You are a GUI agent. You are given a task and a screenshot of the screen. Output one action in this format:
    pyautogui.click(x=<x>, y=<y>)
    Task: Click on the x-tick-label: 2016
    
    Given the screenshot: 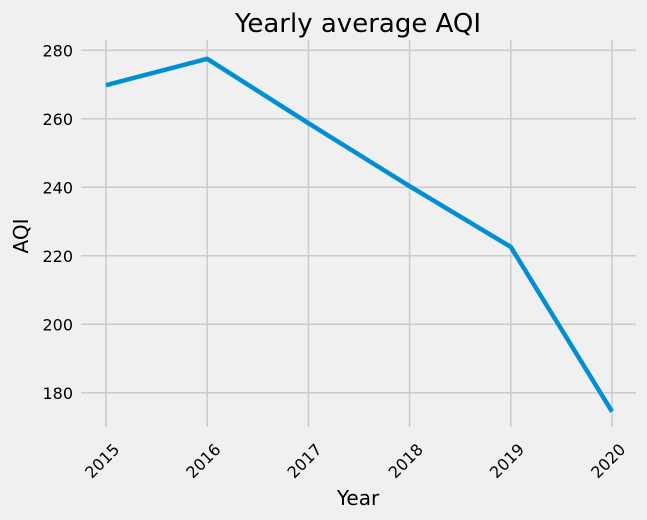 What is the action you would take?
    pyautogui.click(x=203, y=461)
    